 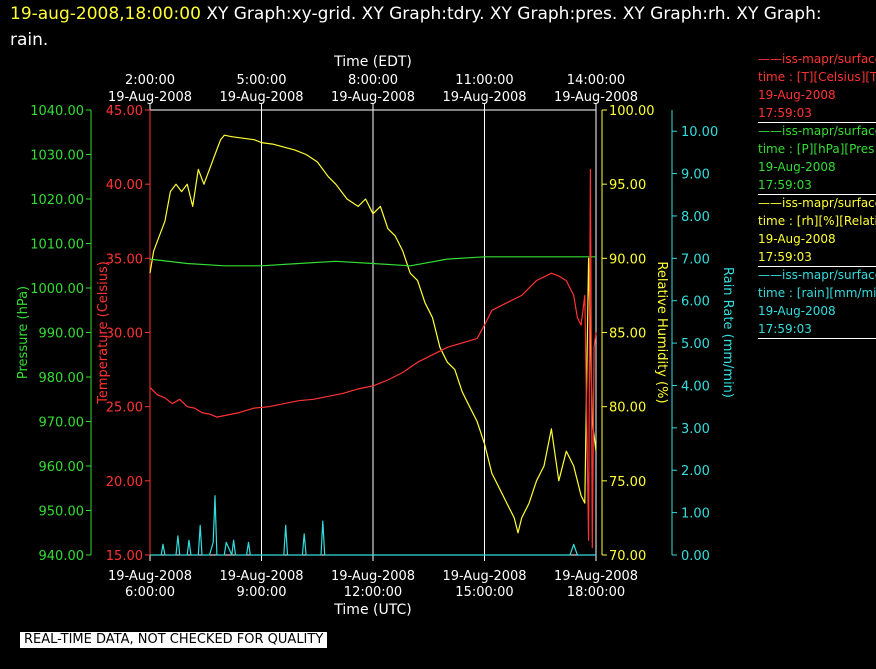 I want to click on rh-axis-tick-label: 70.00, so click(x=627, y=556).